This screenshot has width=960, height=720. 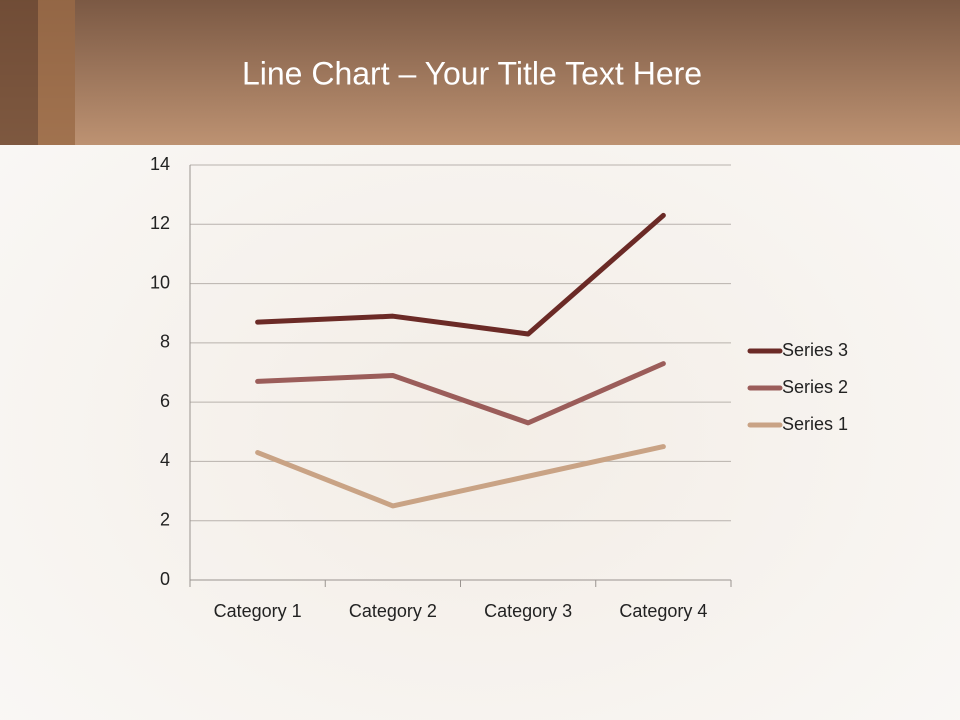 What do you see at coordinates (160, 164) in the screenshot?
I see `y-tick-label: 14` at bounding box center [160, 164].